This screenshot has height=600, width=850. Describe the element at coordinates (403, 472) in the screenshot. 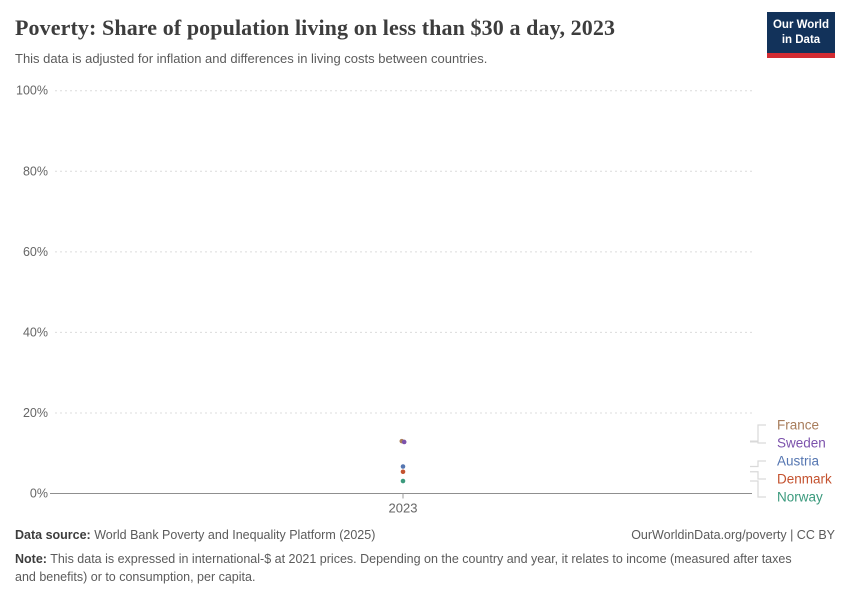

I see `data-point-denmark` at that location.